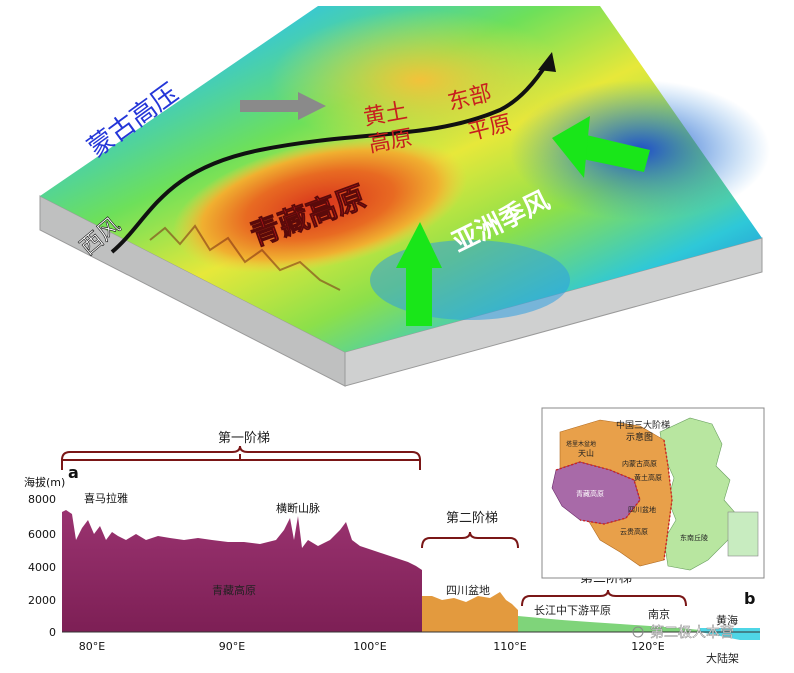 The width and height of the screenshot is (794, 673). What do you see at coordinates (547, 62) in the screenshot?
I see `westerly-arrowhead` at bounding box center [547, 62].